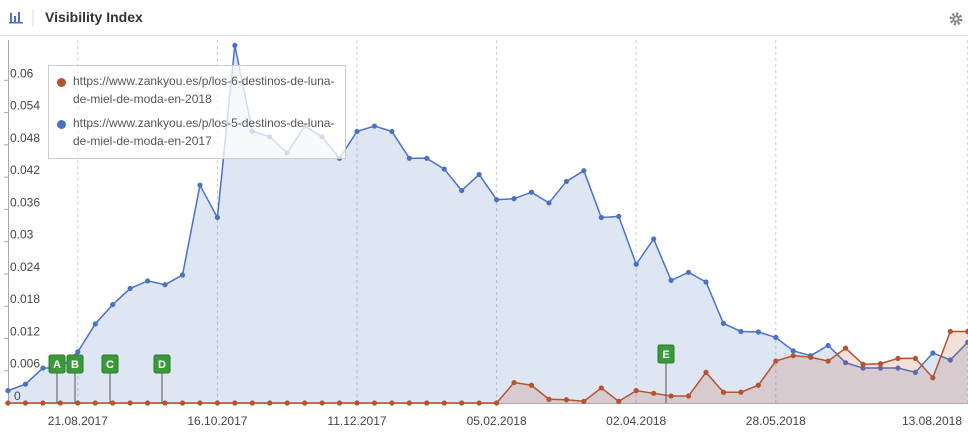 The image size is (968, 435). Describe the element at coordinates (16, 18) in the screenshot. I see `chart-icon` at that location.